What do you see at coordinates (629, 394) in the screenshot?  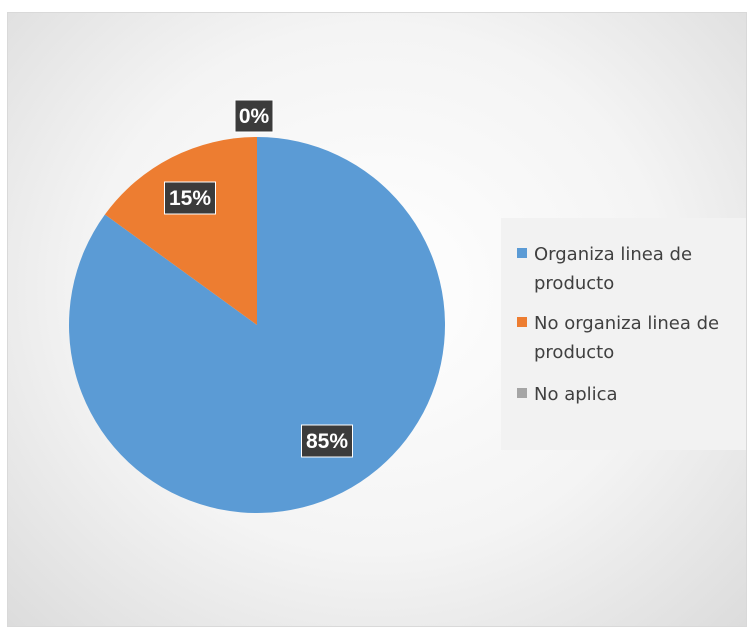 I see `legend-item-no-aplica: No aplica` at bounding box center [629, 394].